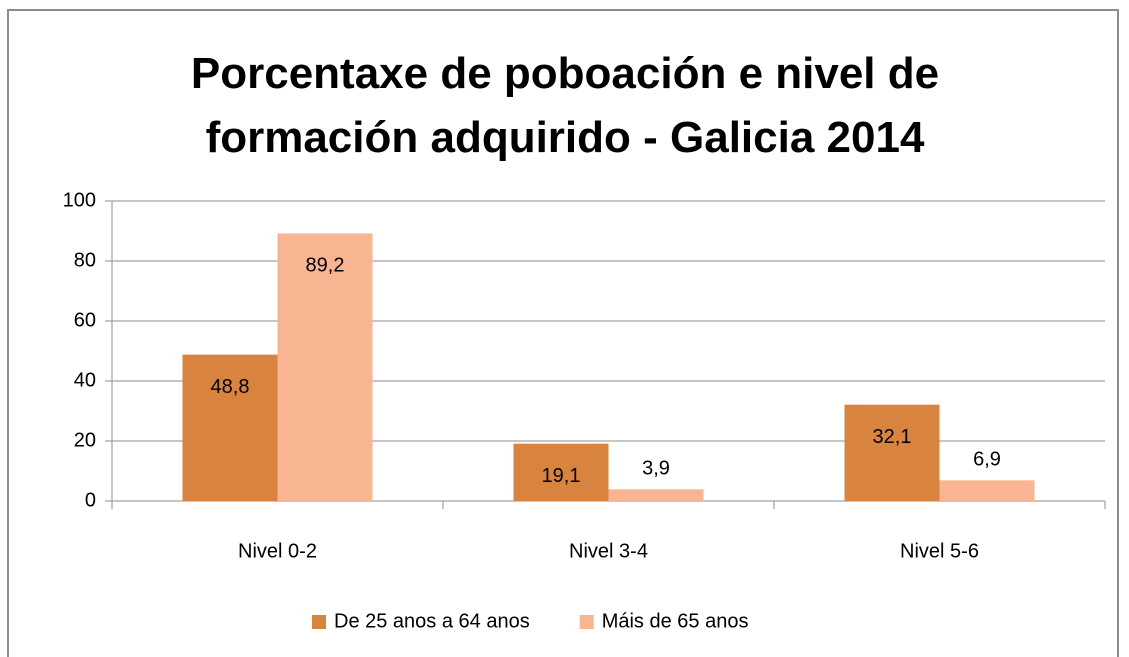 The image size is (1129, 657). I want to click on legend-label: Máis de 65 anos, so click(675, 621).